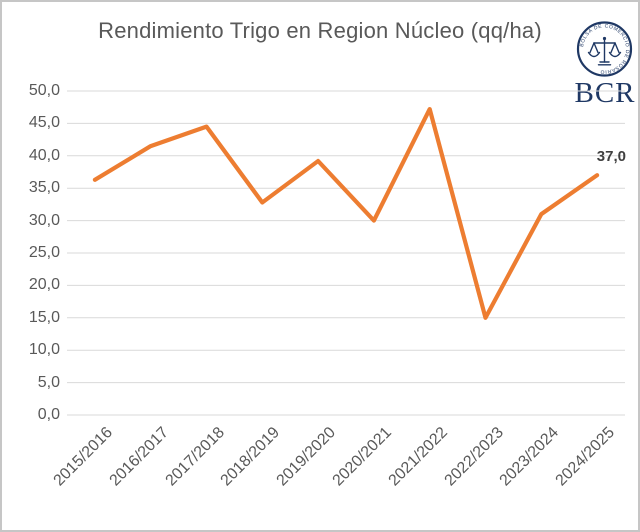 This screenshot has height=532, width=640. I want to click on bcr-seal-logo: BOLSA DE COMERCIO DE ROSARIO, so click(604, 49).